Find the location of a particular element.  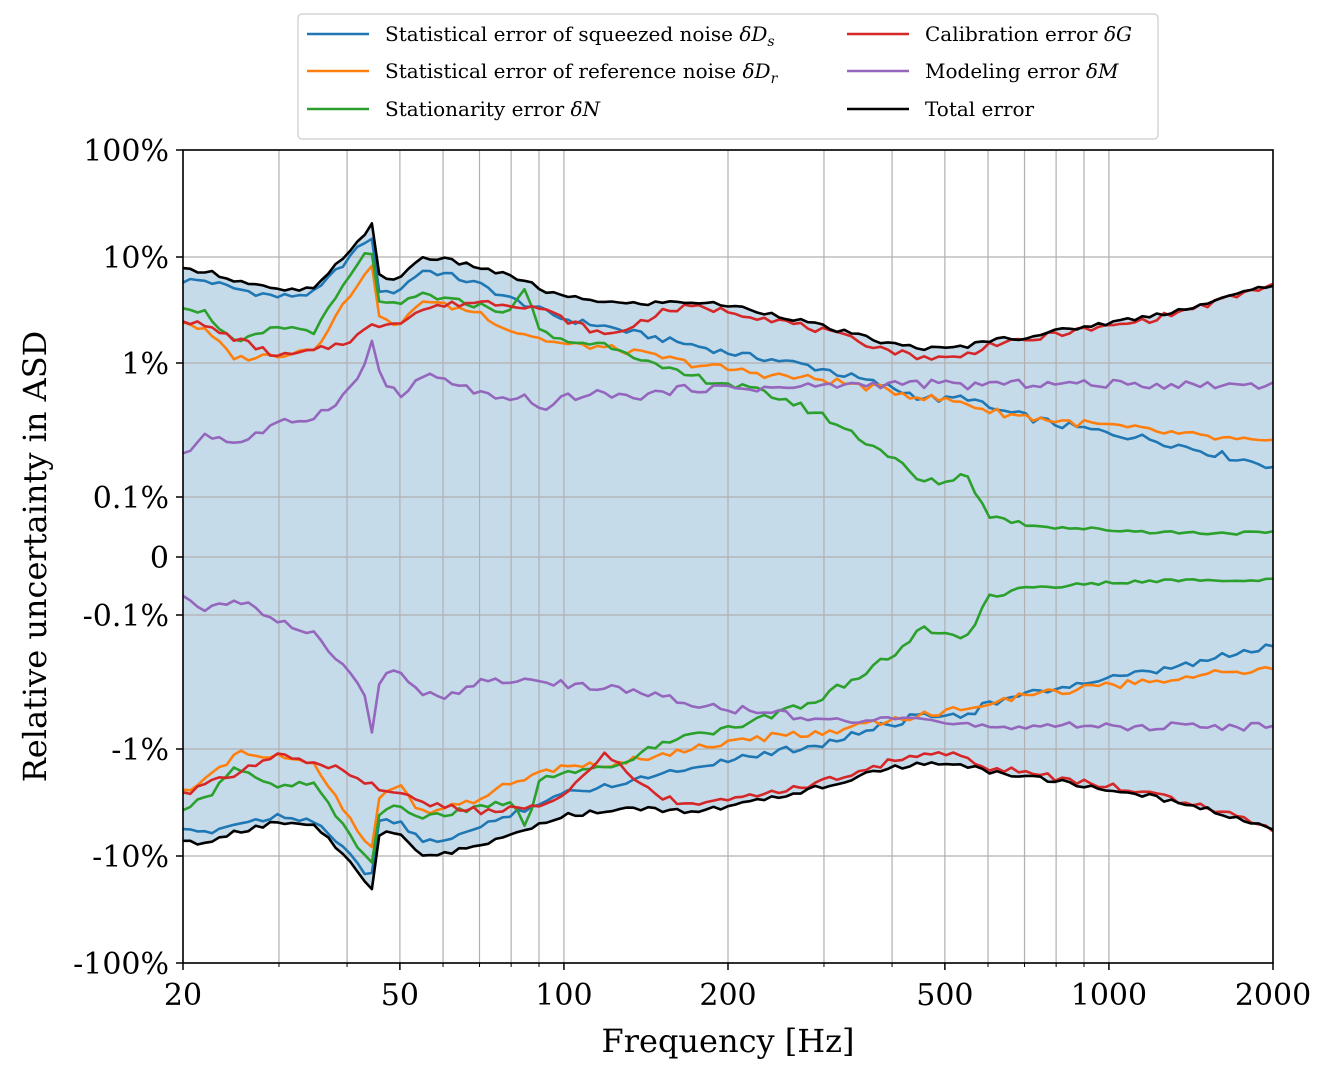

x-tick-label: 500 is located at coordinates (944, 995).